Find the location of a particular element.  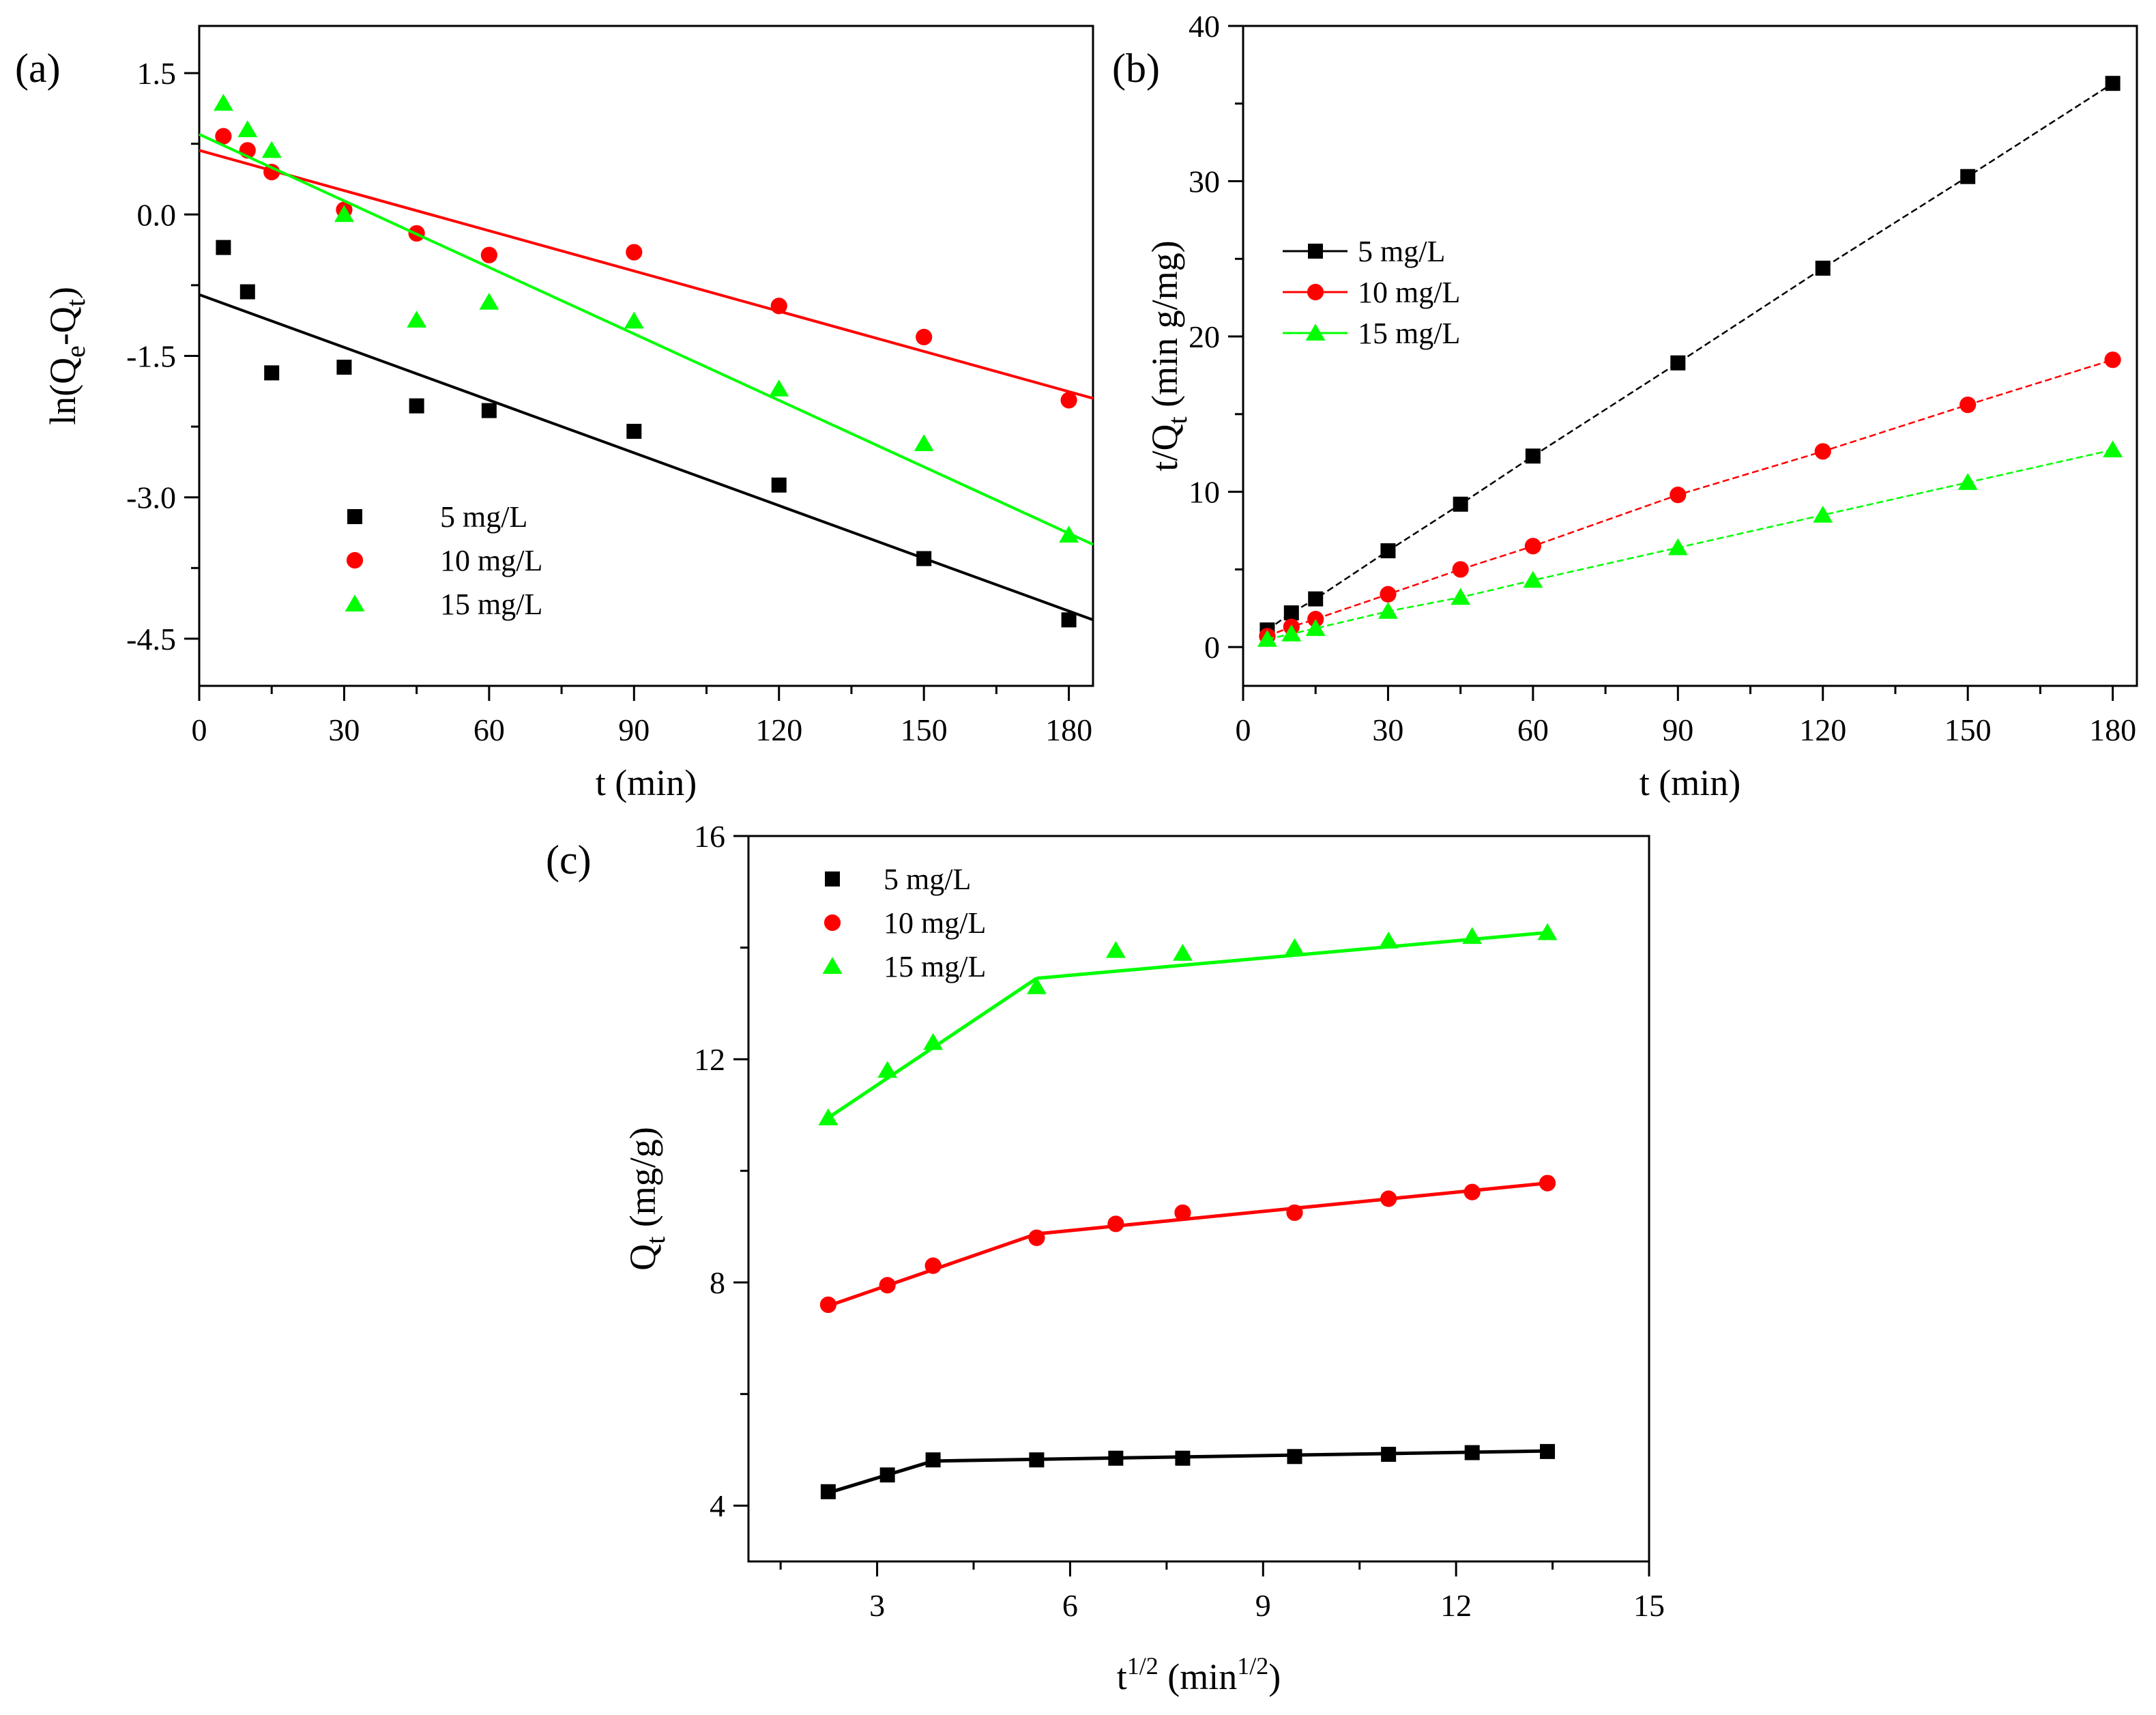

y-tick-label: 4 is located at coordinates (717, 1505).